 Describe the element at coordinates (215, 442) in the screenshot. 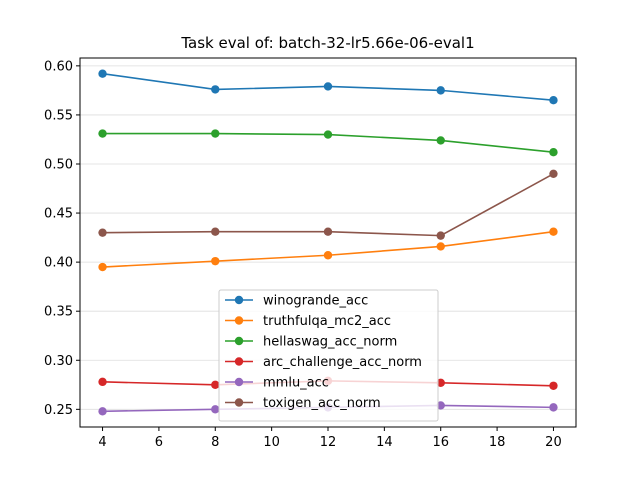

I see `x-tick-label: 8` at that location.